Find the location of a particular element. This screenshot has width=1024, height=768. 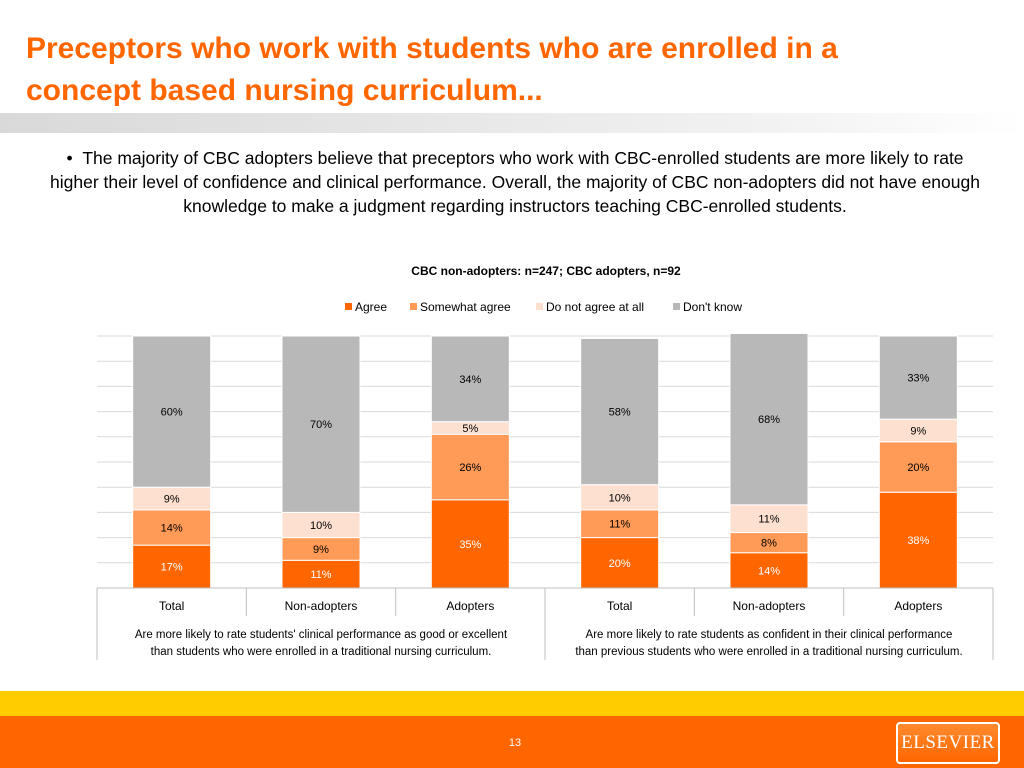

legend-label-do-not-agree-at-all: Do not agree at all is located at coordinates (595, 307).